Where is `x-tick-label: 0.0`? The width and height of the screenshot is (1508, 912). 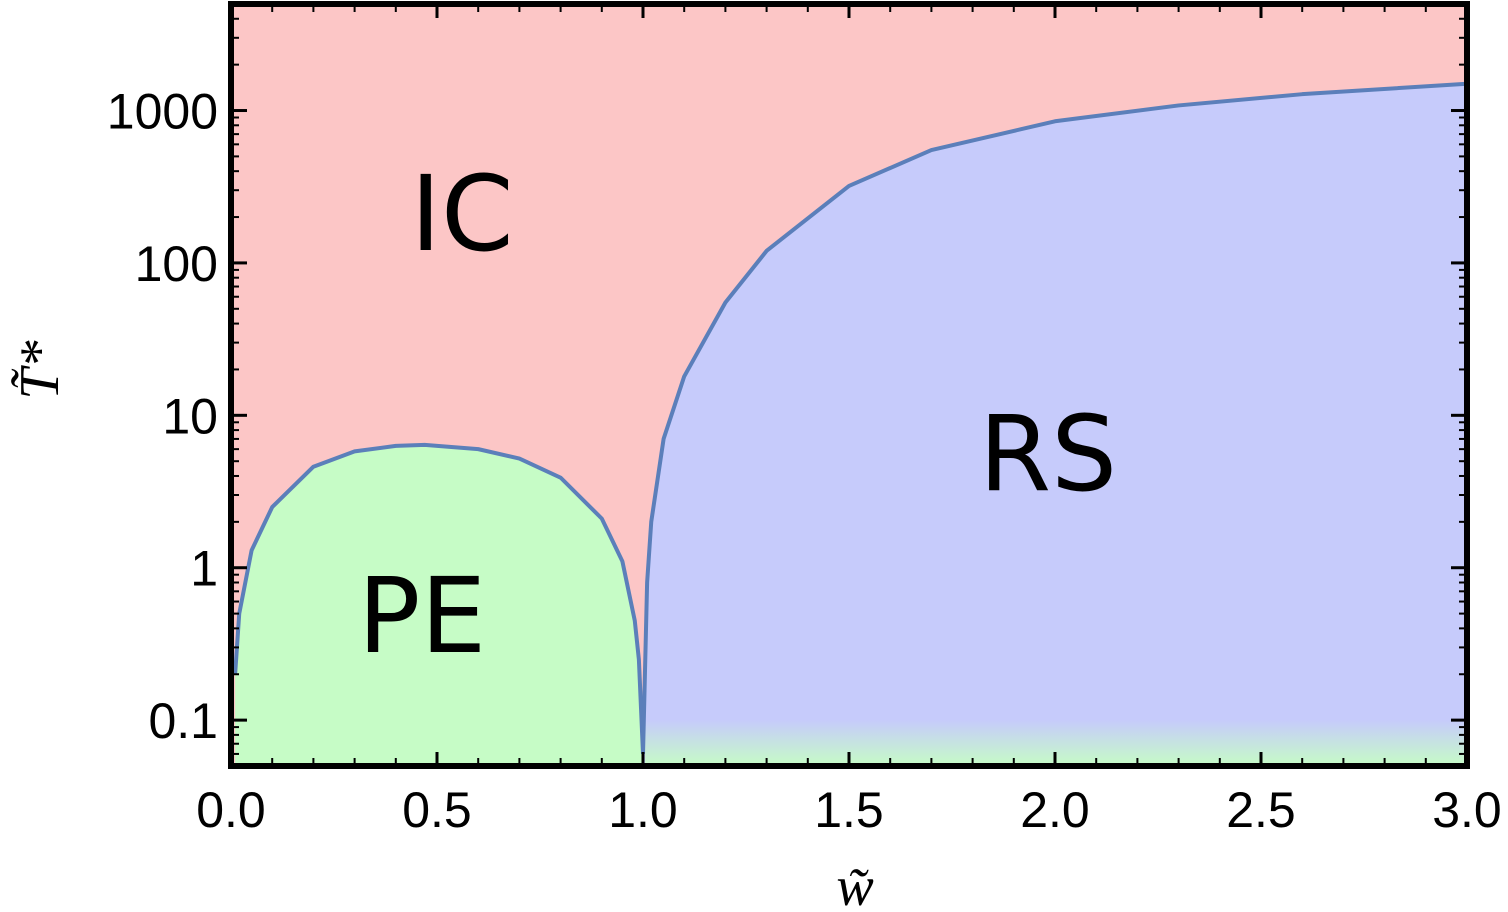
x-tick-label: 0.0 is located at coordinates (231, 810).